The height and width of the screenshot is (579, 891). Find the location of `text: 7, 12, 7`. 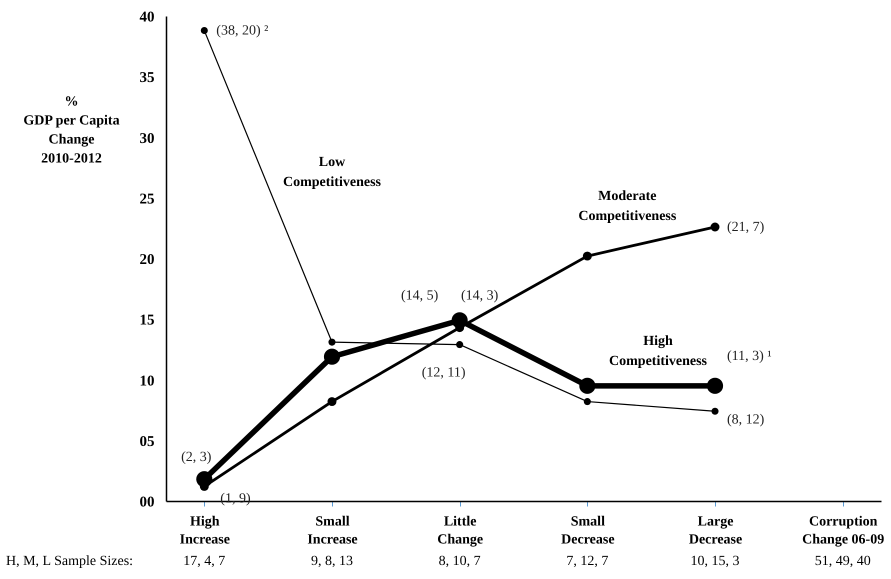

text: 7, 12, 7 is located at coordinates (587, 561).